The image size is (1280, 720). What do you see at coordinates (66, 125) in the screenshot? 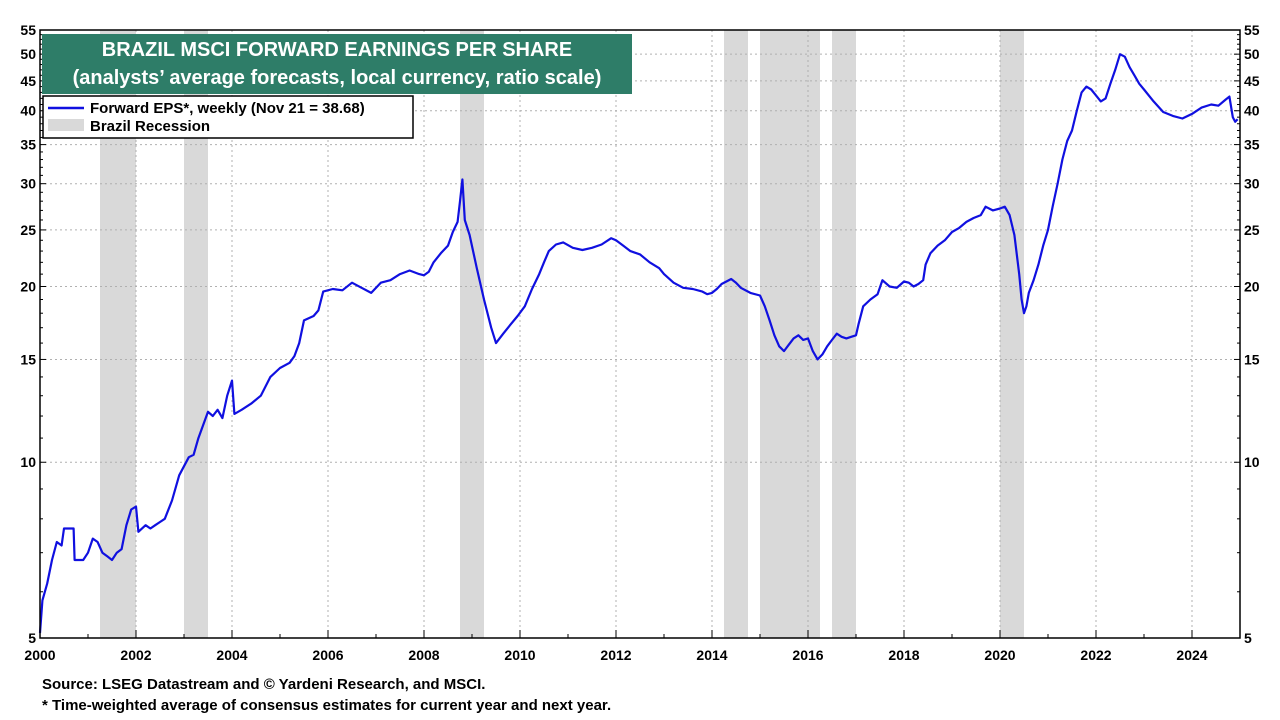
I see `legend-recession-swatch` at bounding box center [66, 125].